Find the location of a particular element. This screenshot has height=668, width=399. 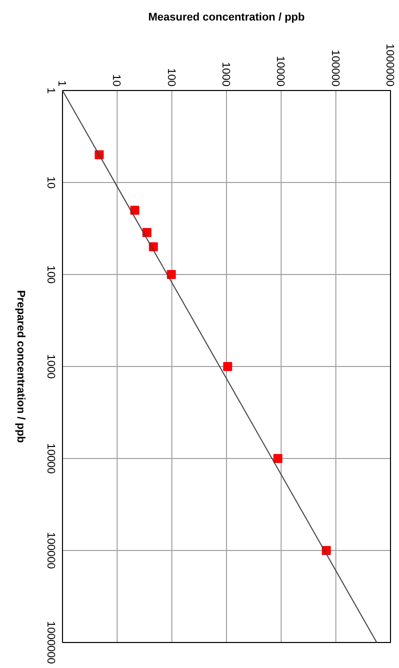

y-tick-label: 1000 is located at coordinates (50, 366).